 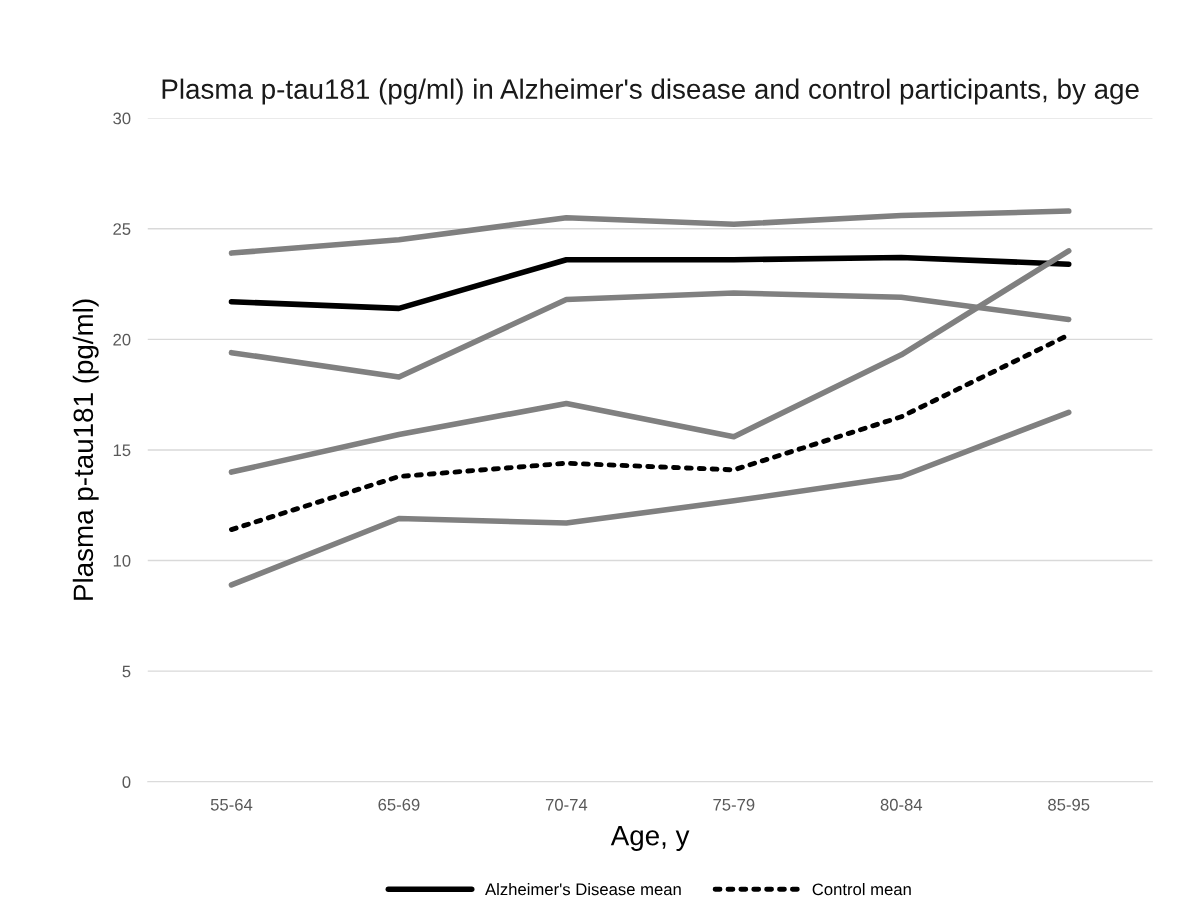 I want to click on y-tick-label: 20, so click(x=122, y=339).